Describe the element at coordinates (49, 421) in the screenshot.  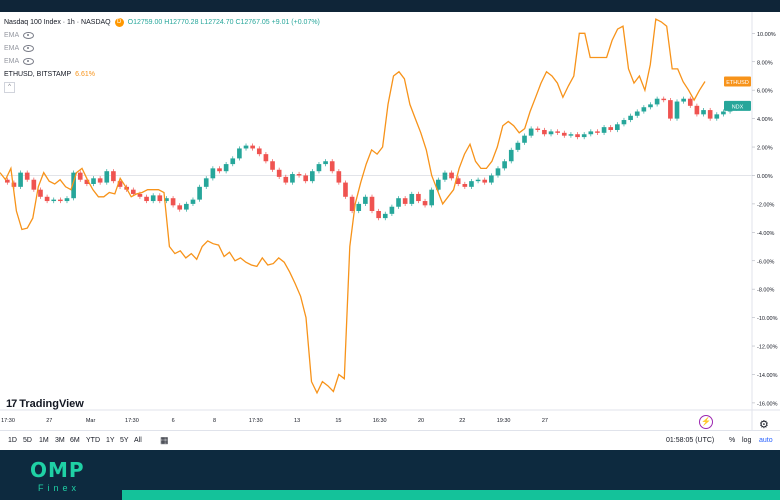
I see `x-tick-label: 27` at that location.